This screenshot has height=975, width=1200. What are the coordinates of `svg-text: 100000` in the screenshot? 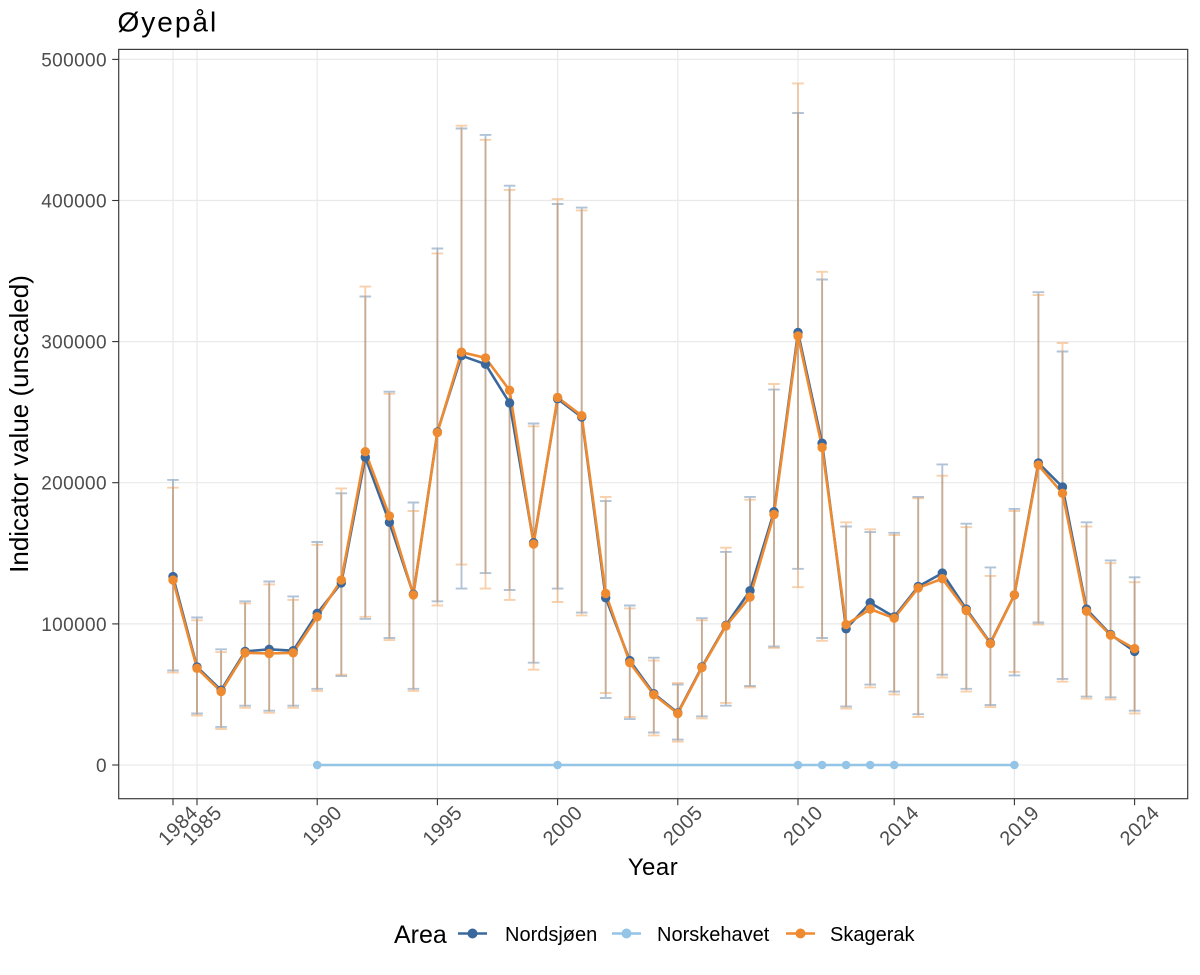 It's located at (74, 625).